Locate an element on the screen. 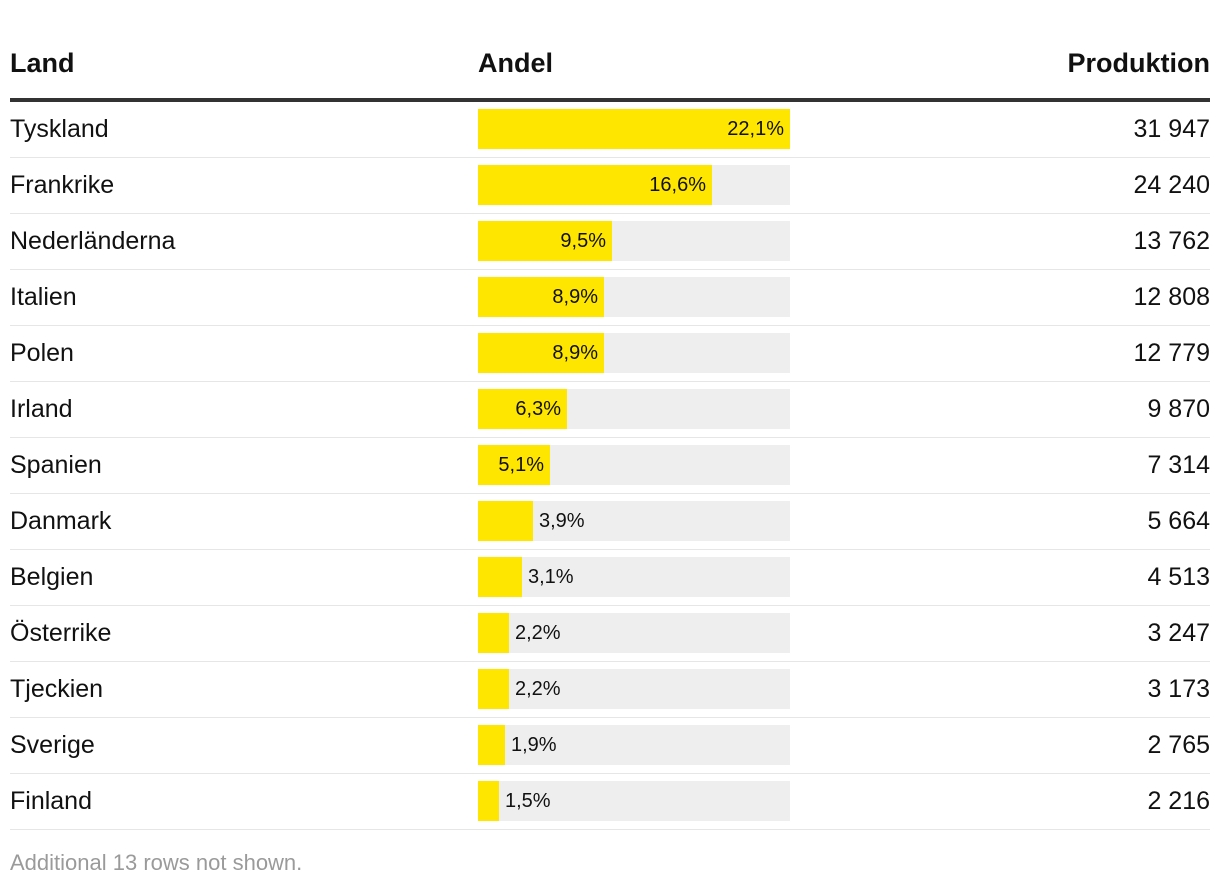 Image resolution: width=1220 pixels, height=888 pixels. andel-bar-track: 6,3% is located at coordinates (634, 409).